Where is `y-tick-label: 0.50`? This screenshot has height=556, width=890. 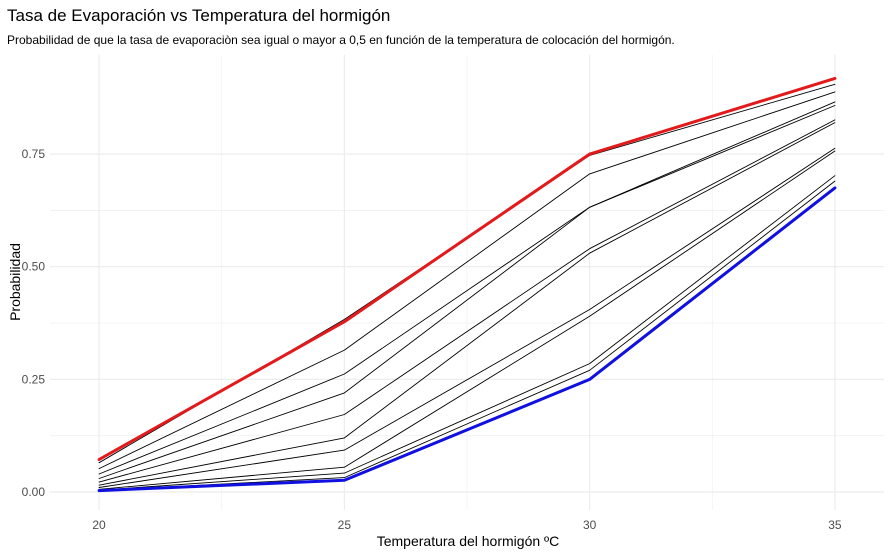
y-tick-label: 0.50 is located at coordinates (34, 267).